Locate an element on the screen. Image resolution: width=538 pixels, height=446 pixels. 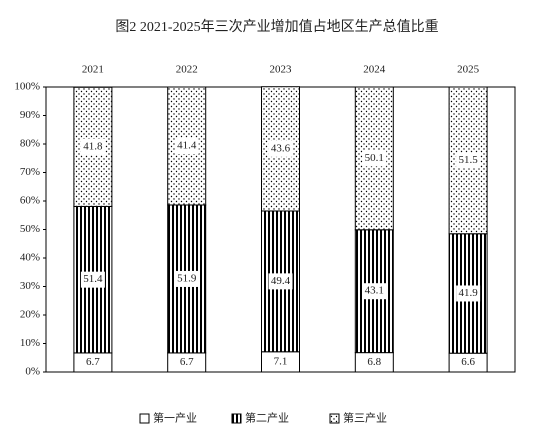
value-label: 6.6 is located at coordinates (468, 362).